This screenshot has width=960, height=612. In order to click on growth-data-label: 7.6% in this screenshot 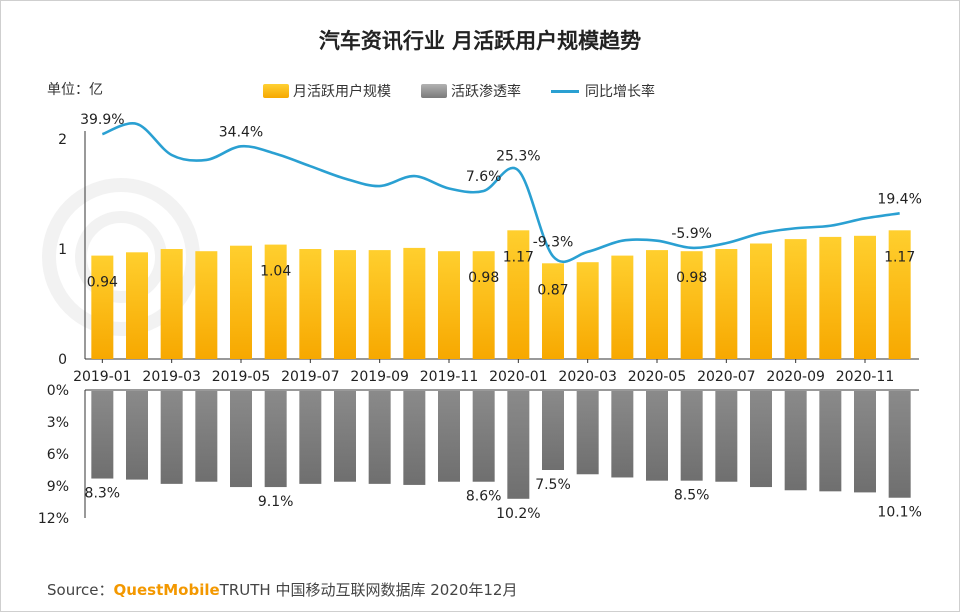, I will do `click(484, 177)`.